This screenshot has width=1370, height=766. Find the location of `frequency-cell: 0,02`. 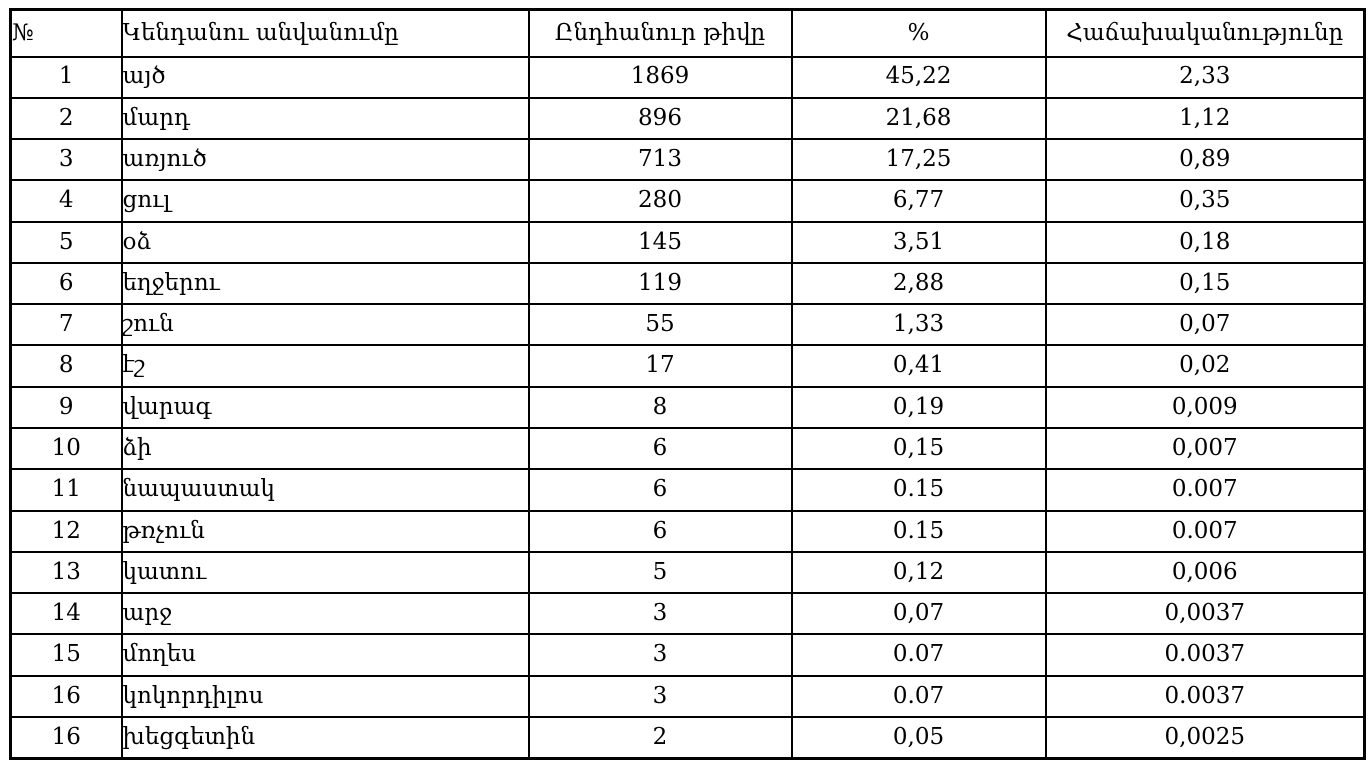

frequency-cell: 0,02 is located at coordinates (1205, 366).